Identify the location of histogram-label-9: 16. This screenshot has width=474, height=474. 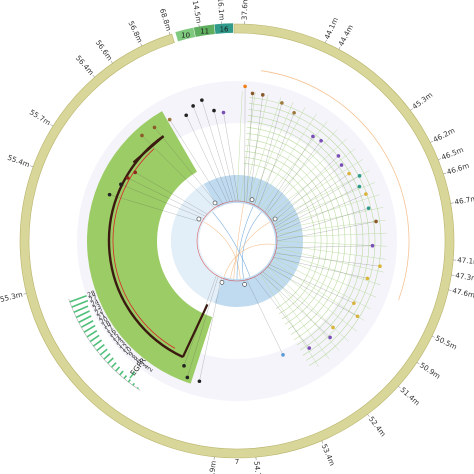
(112, 333).